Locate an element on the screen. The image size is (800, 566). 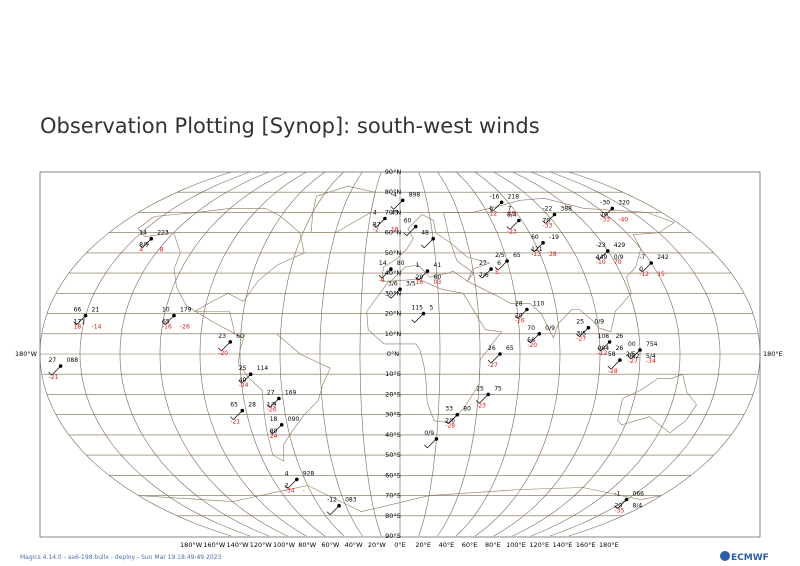
station-value: 169 is located at coordinates (291, 393).